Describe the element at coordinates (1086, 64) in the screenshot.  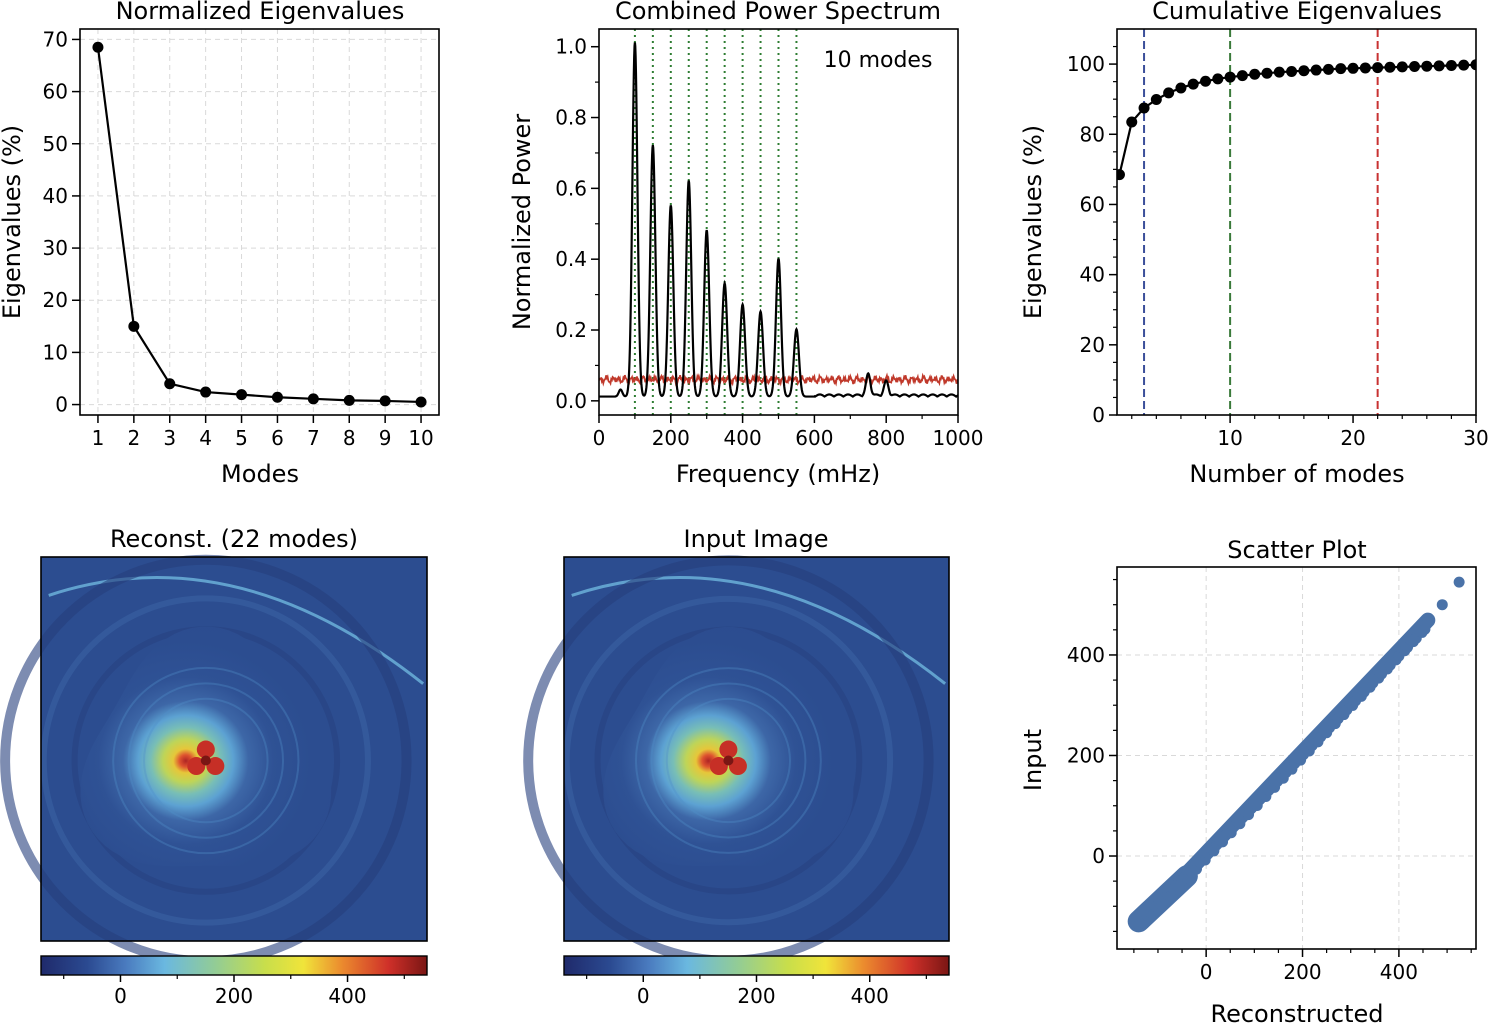
I see `cumulative-y-tick-label: 100` at that location.